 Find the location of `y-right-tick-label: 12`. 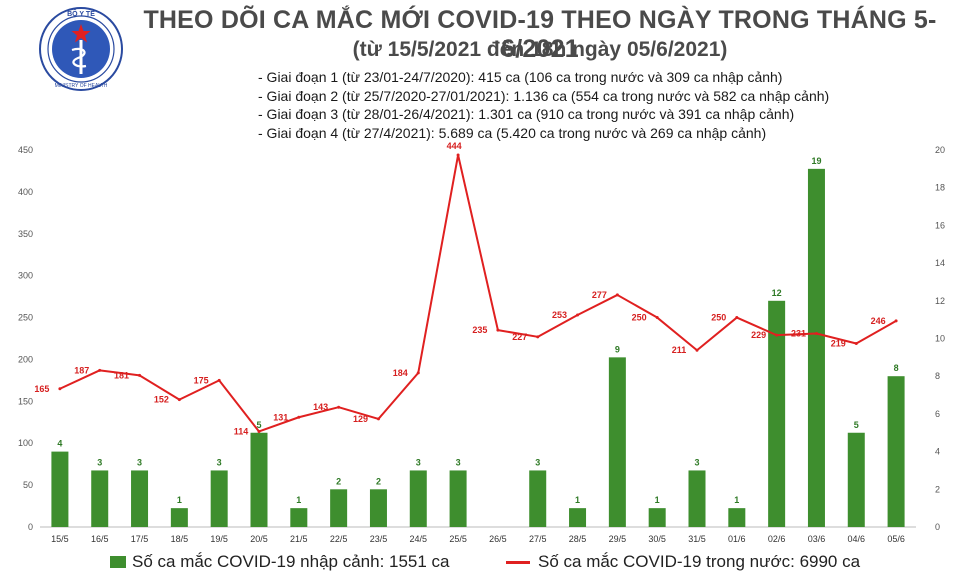

y-right-tick-label: 12 is located at coordinates (940, 301).